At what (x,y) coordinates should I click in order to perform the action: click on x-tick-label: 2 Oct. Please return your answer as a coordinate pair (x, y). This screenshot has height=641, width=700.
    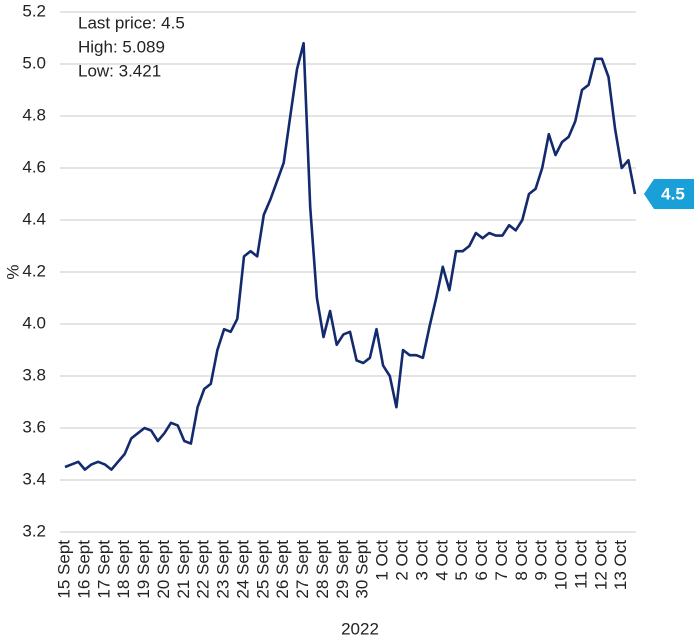
    Looking at the image, I should click on (402, 560).